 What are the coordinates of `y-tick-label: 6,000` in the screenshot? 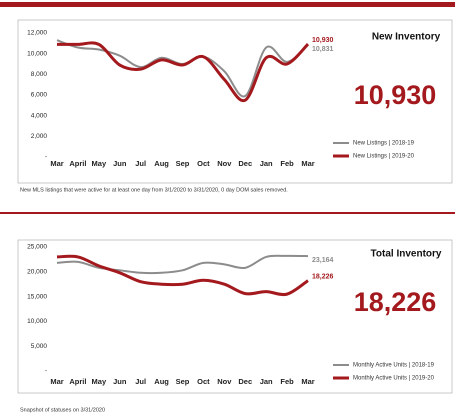 It's located at (39, 95).